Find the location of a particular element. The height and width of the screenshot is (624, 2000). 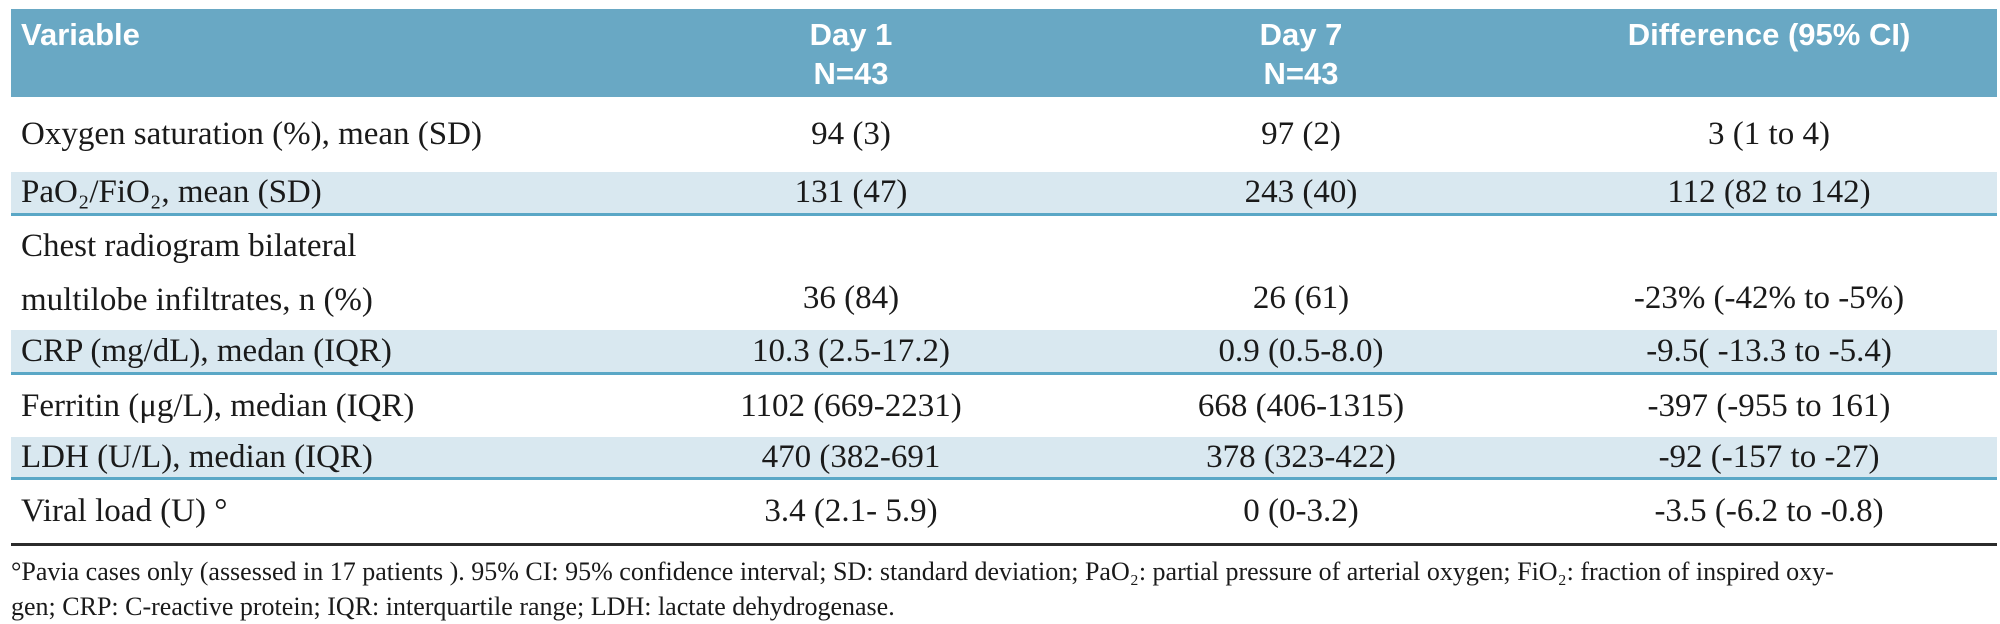

cell-day1: 470 (382-691 is located at coordinates (851, 456).